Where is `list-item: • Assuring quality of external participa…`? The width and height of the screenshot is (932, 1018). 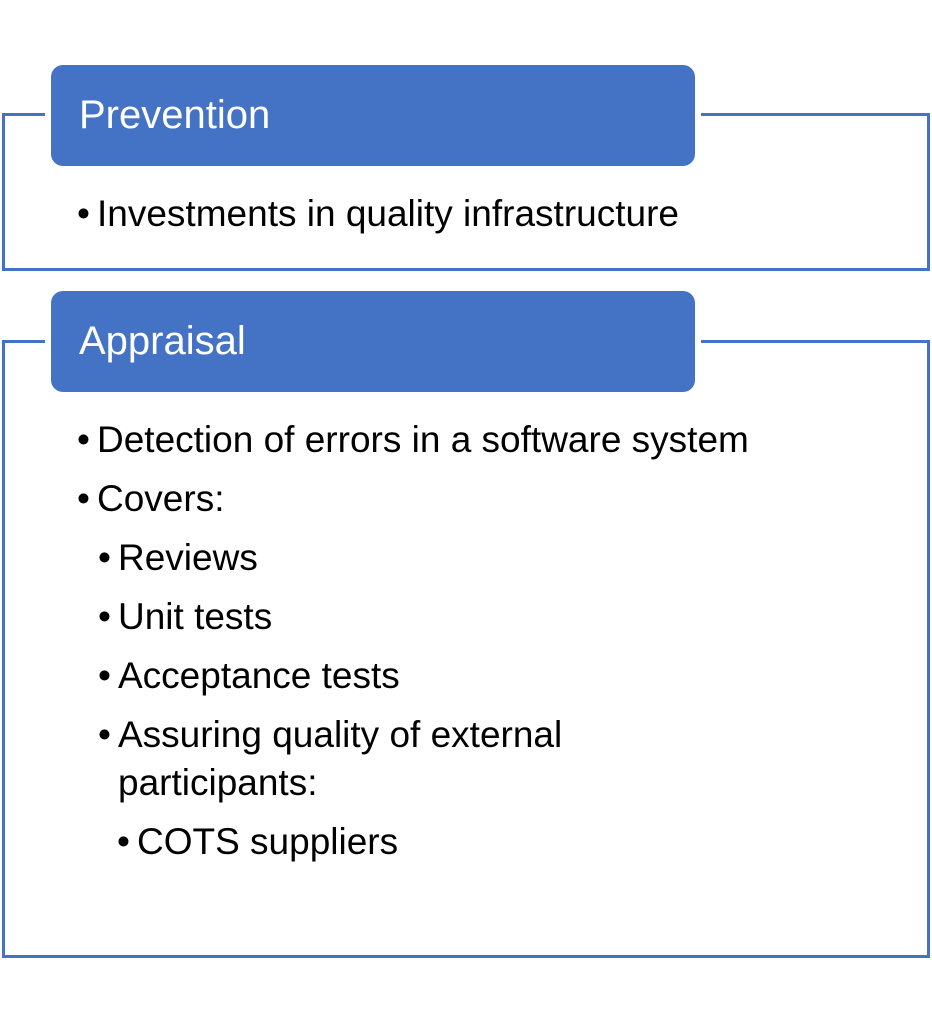
list-item: • Assuring quality of external participa… is located at coordinates (466, 759).